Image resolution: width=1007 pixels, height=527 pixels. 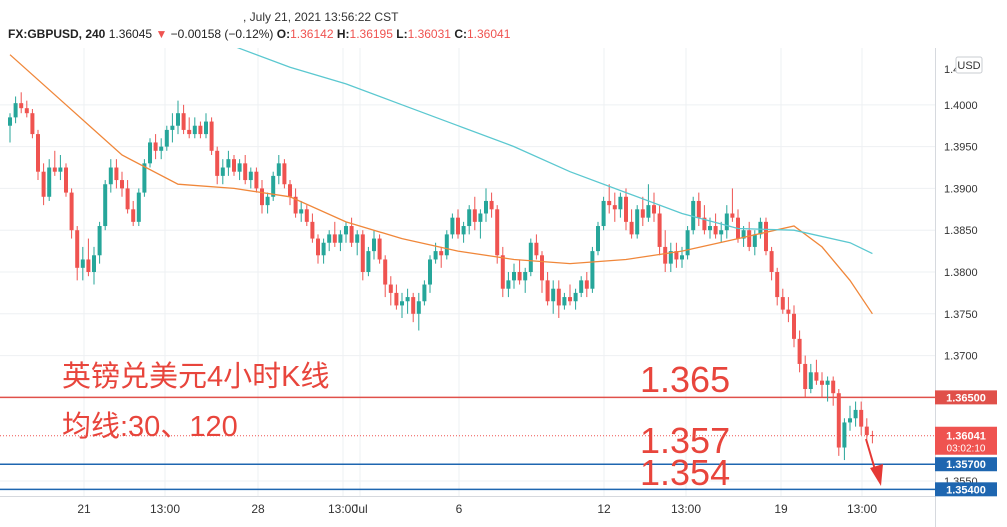 What do you see at coordinates (312, 34) in the screenshot?
I see `open-value: 1.36142` at bounding box center [312, 34].